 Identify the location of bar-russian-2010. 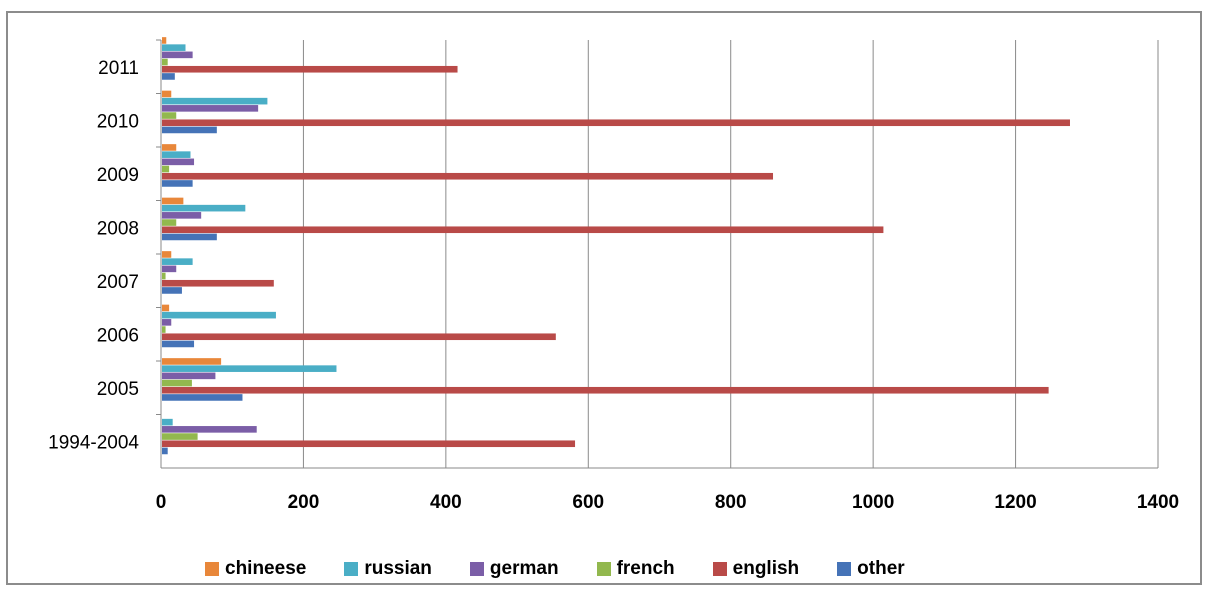
(215, 101).